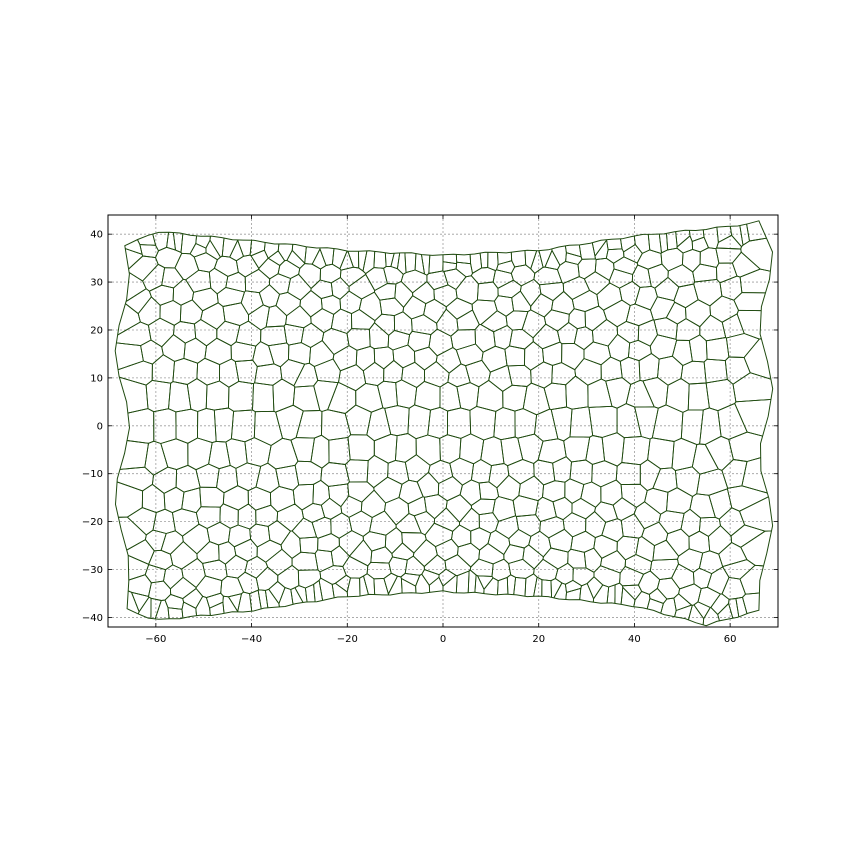 The image size is (864, 864). Describe the element at coordinates (443, 639) in the screenshot. I see `x-tick-label: 0` at that location.